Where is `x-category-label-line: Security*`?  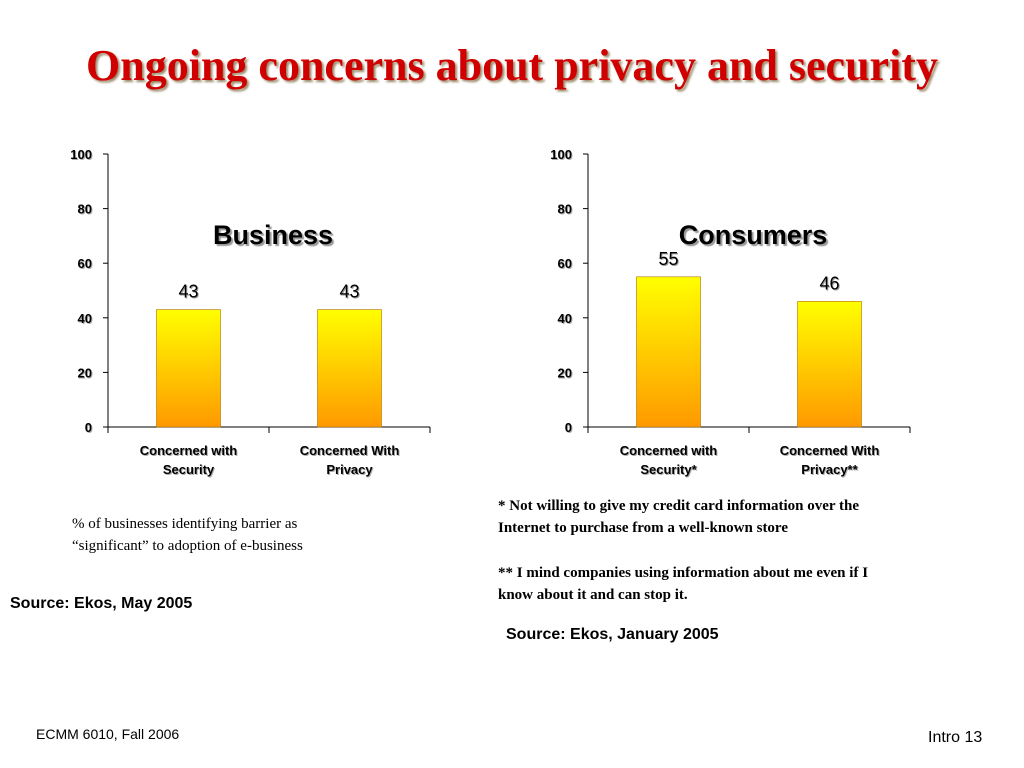
x-category-label-line: Security* is located at coordinates (668, 469).